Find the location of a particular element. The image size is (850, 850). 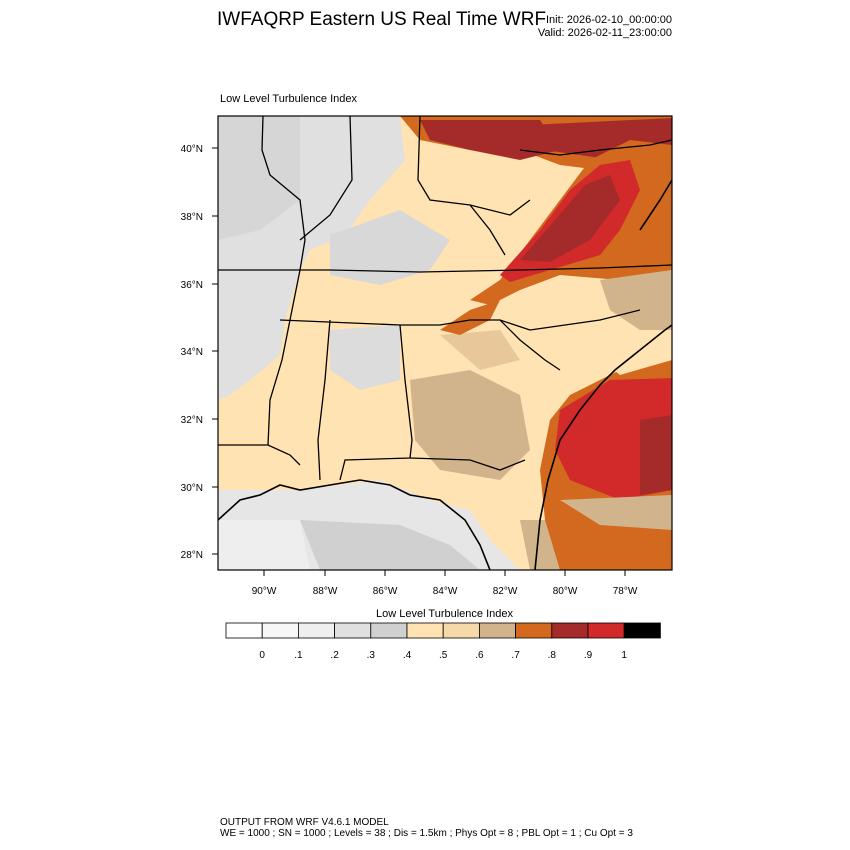

colorbar-tick-label: .1 is located at coordinates (298, 655).